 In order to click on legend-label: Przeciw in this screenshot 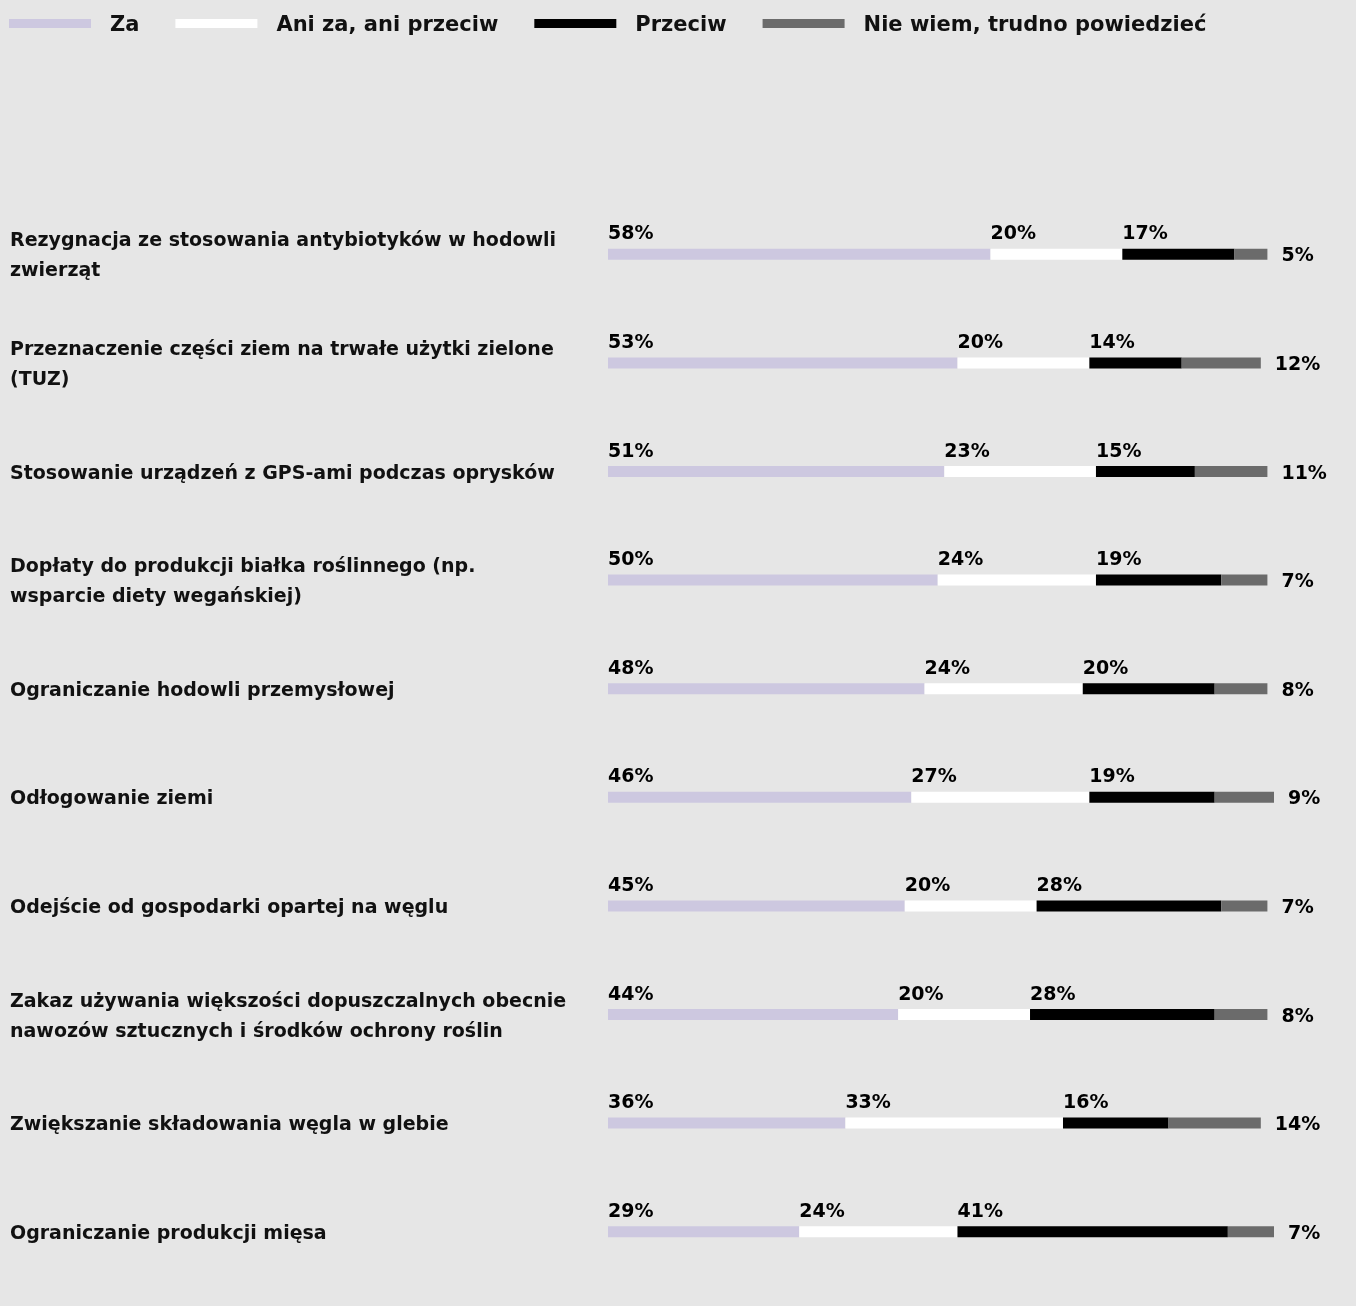, I will do `click(681, 23)`.